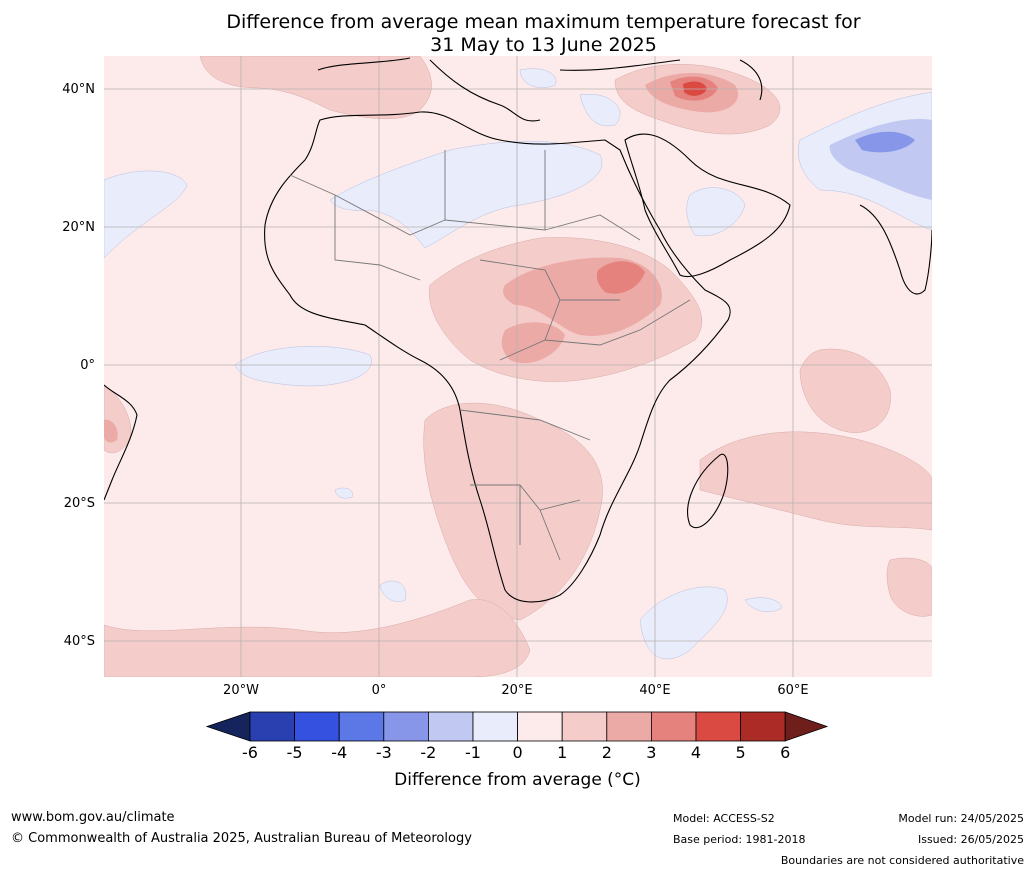 This screenshot has width=1035, height=873. What do you see at coordinates (806, 726) in the screenshot?
I see `colorbar-arrow-high` at bounding box center [806, 726].